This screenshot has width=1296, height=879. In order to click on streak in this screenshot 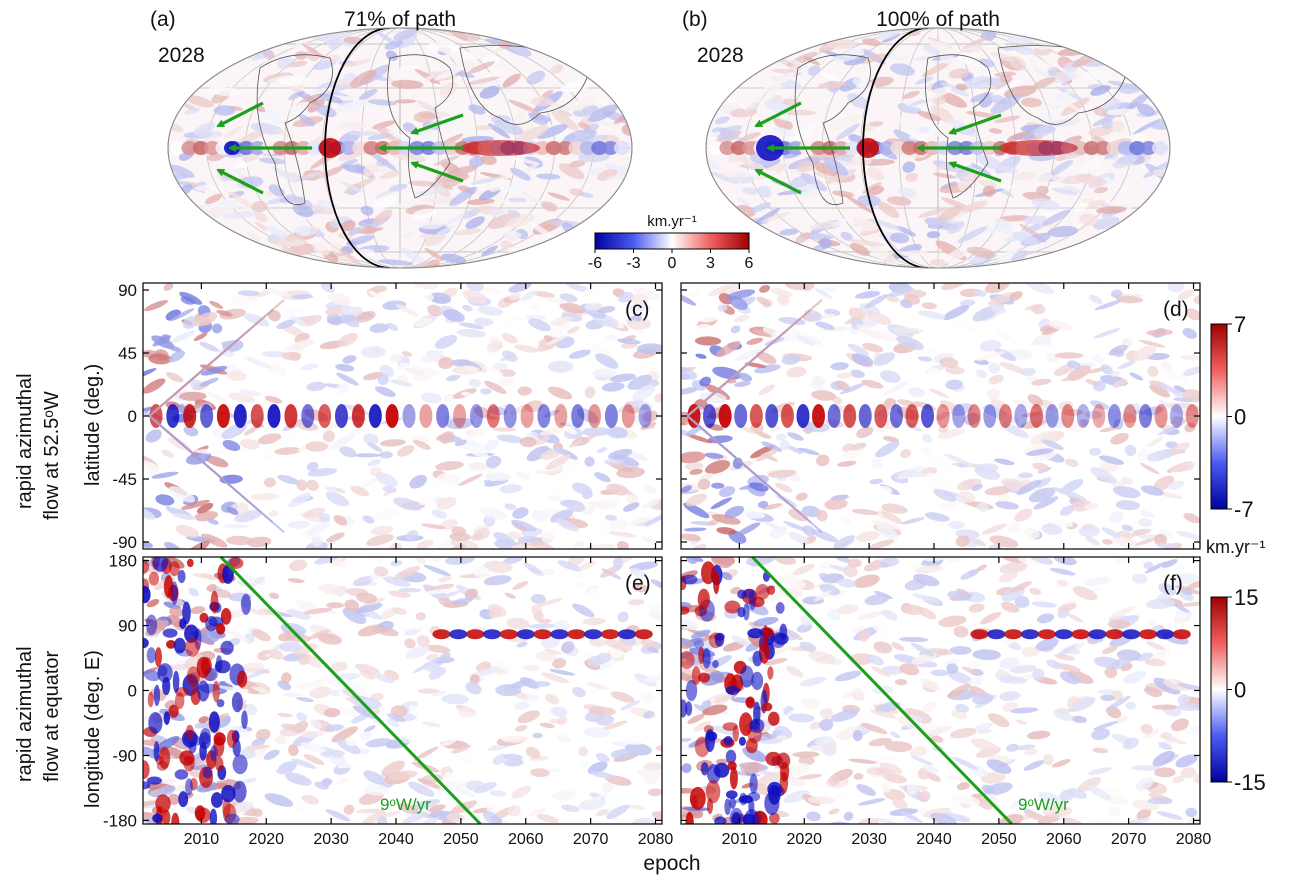, I will do `click(216, 474)`.